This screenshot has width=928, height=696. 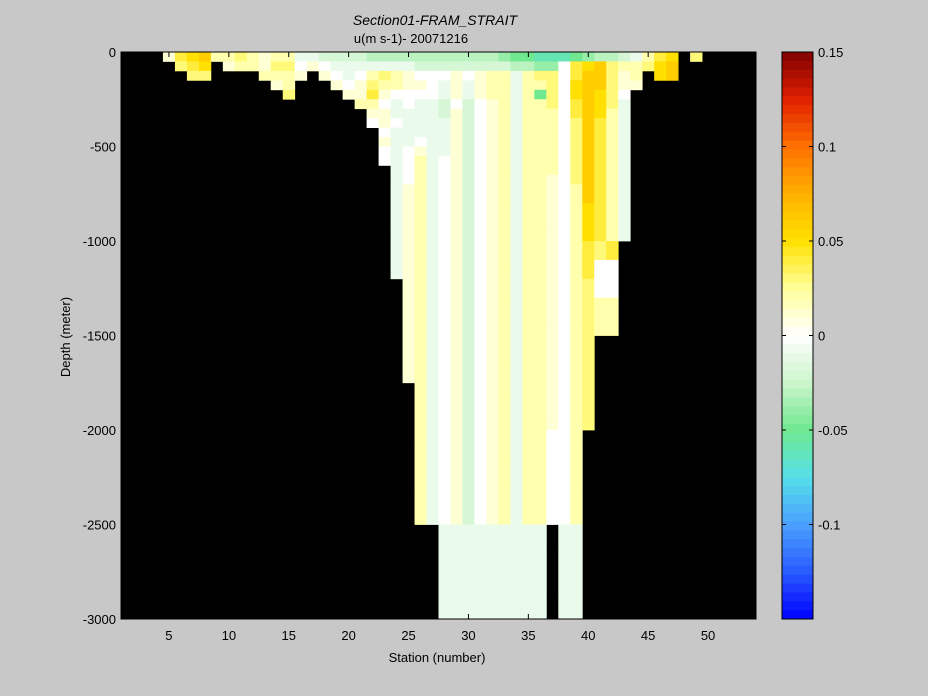 I want to click on y-tick-label: -1000, so click(x=99, y=241).